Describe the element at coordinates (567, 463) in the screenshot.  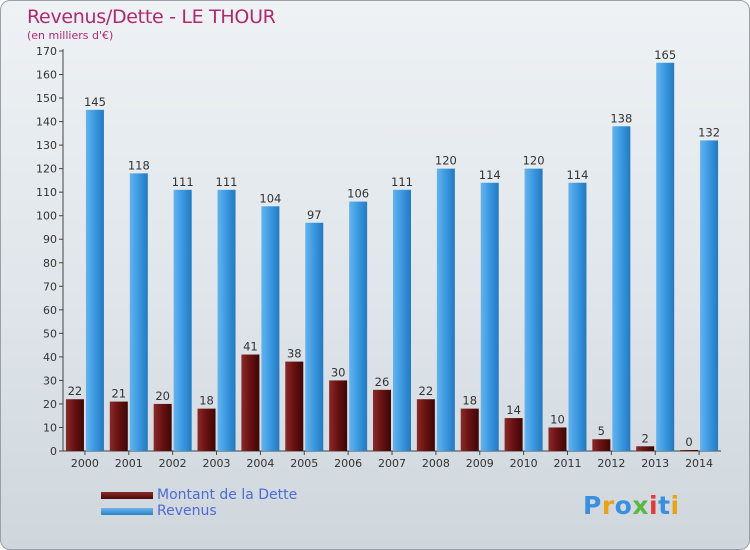
I see `x-tick-label: 2011` at that location.